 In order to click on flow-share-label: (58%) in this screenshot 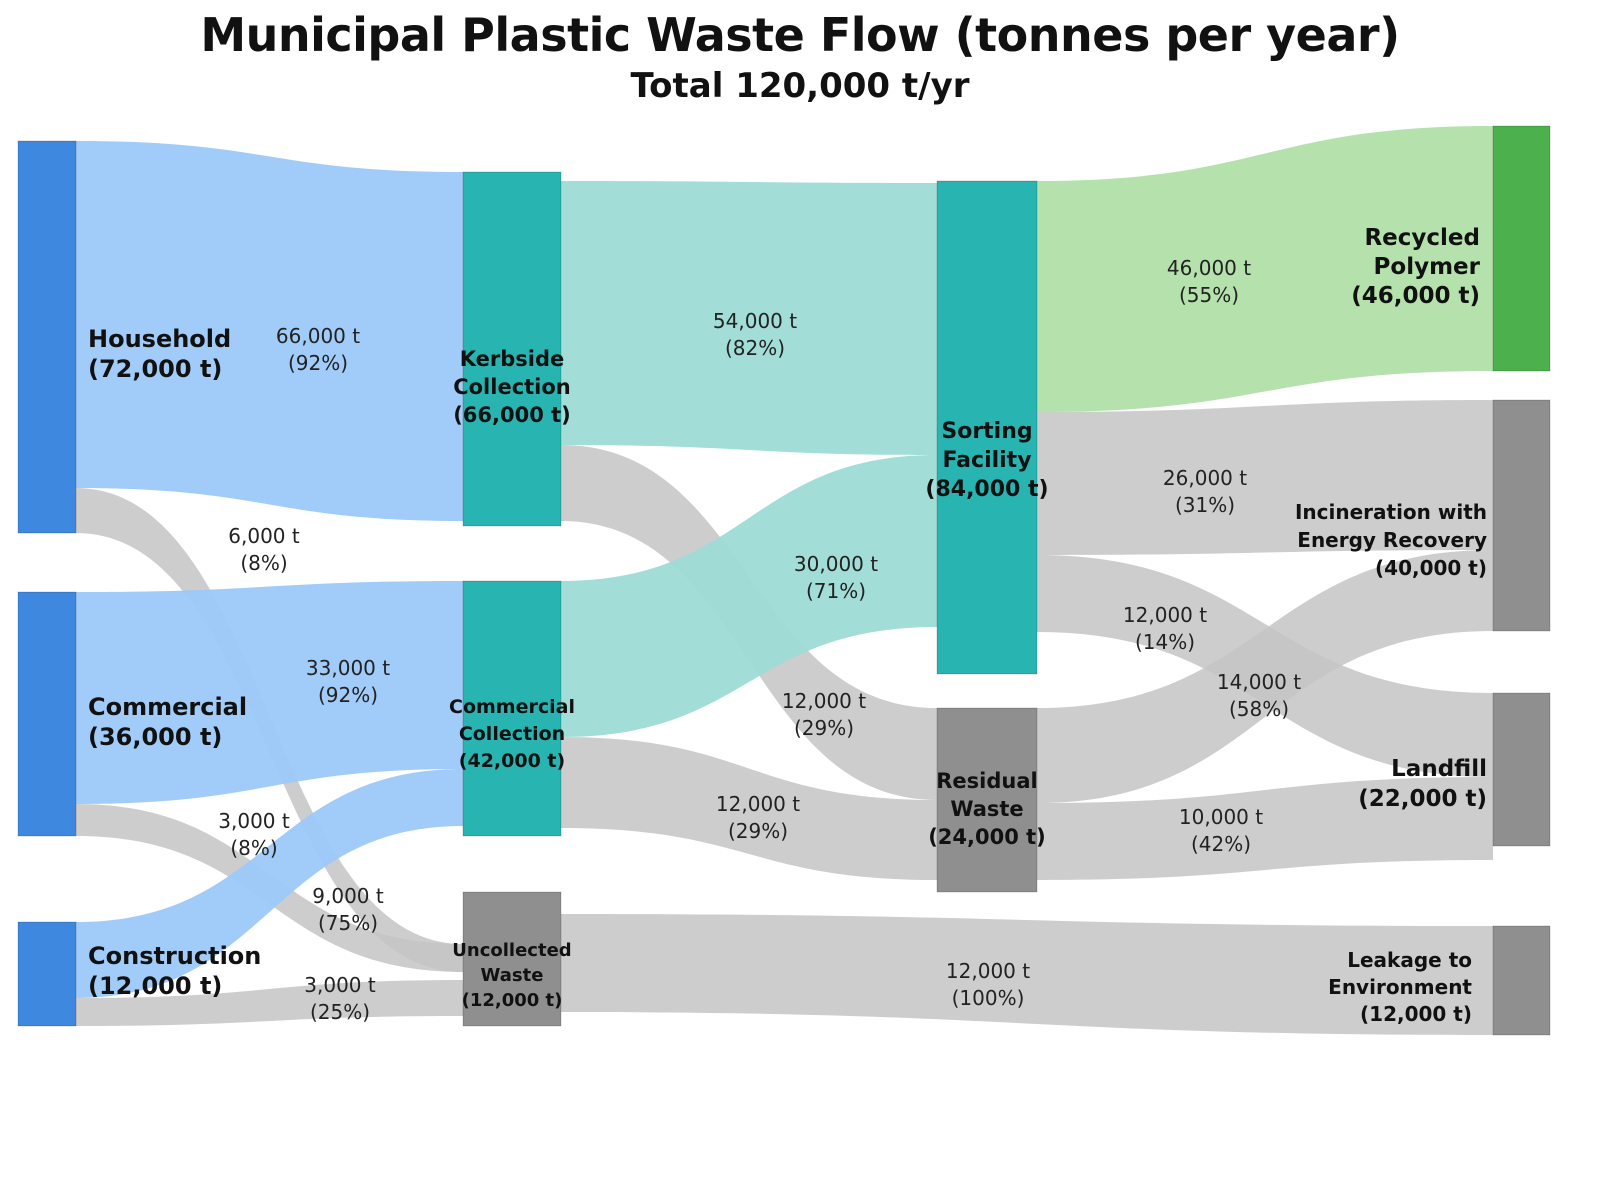, I will do `click(1259, 709)`.